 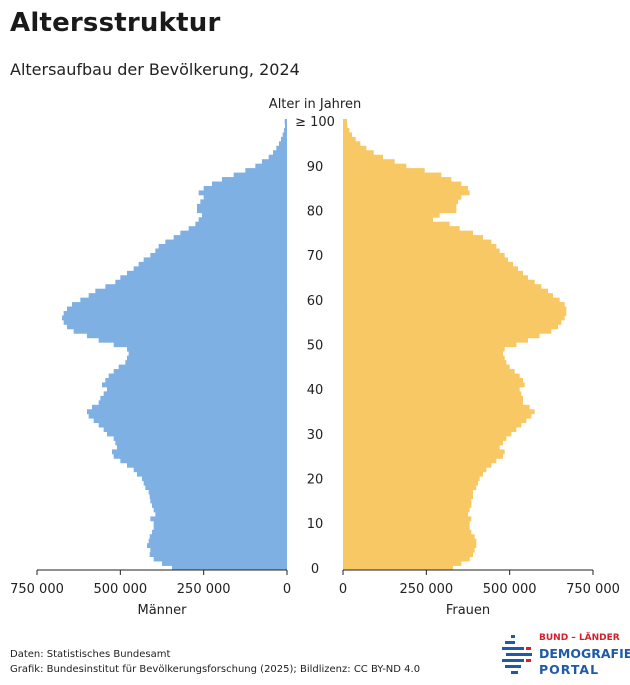 I want to click on age-tick-label: 20, so click(x=315, y=479).